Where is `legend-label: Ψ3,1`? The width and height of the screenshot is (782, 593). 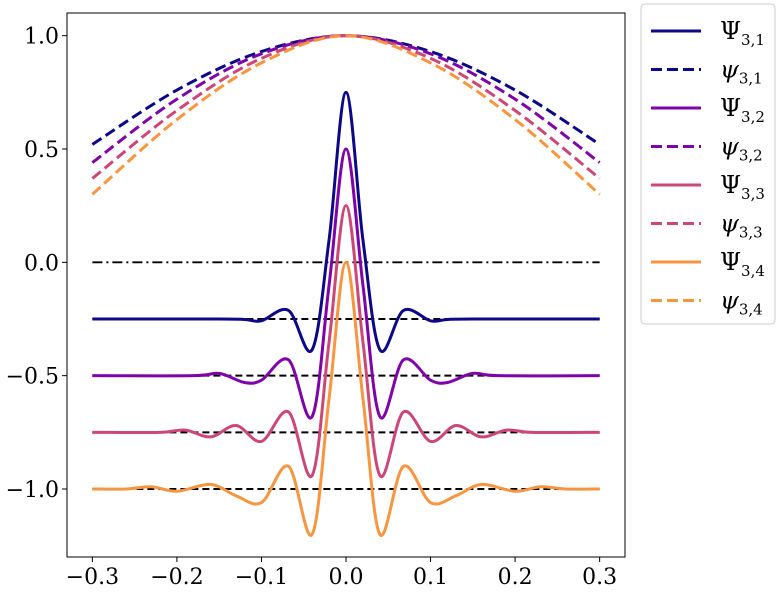
legend-label: Ψ3,1 is located at coordinates (742, 33).